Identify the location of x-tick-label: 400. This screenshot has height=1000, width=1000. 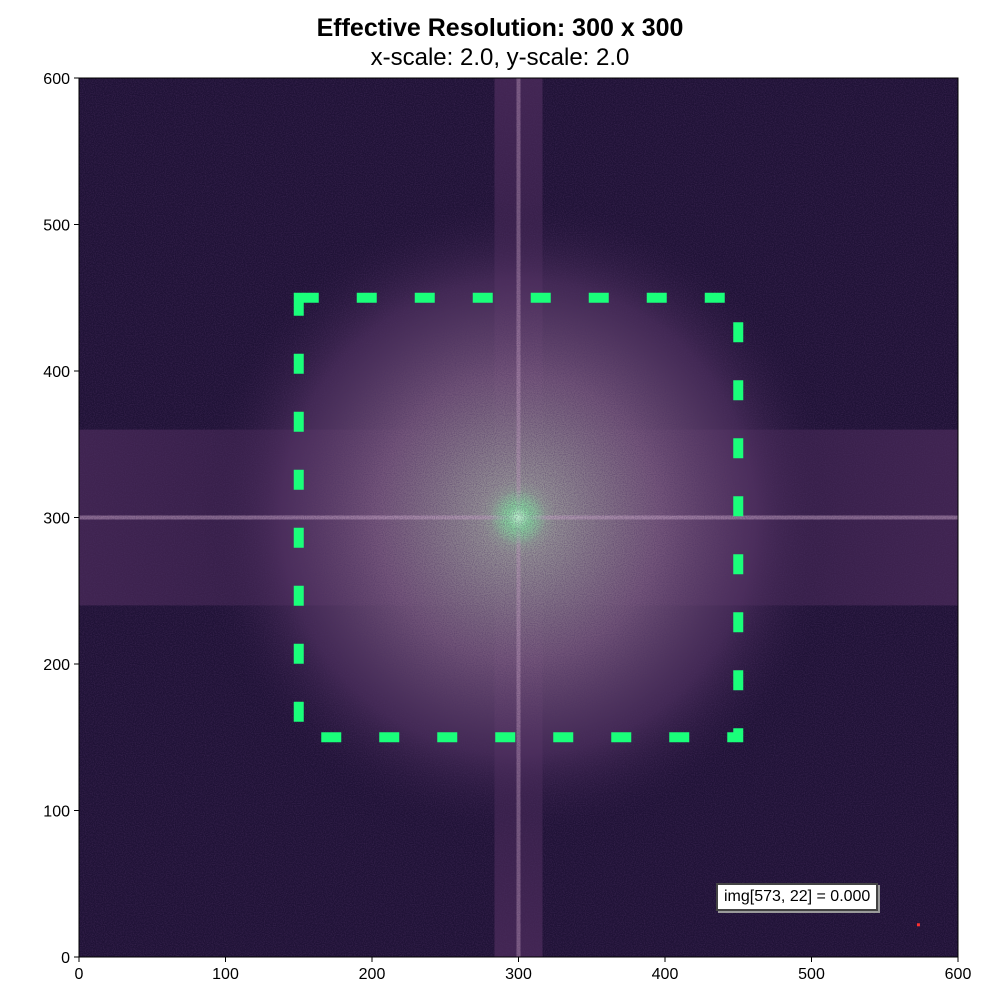
(665, 974).